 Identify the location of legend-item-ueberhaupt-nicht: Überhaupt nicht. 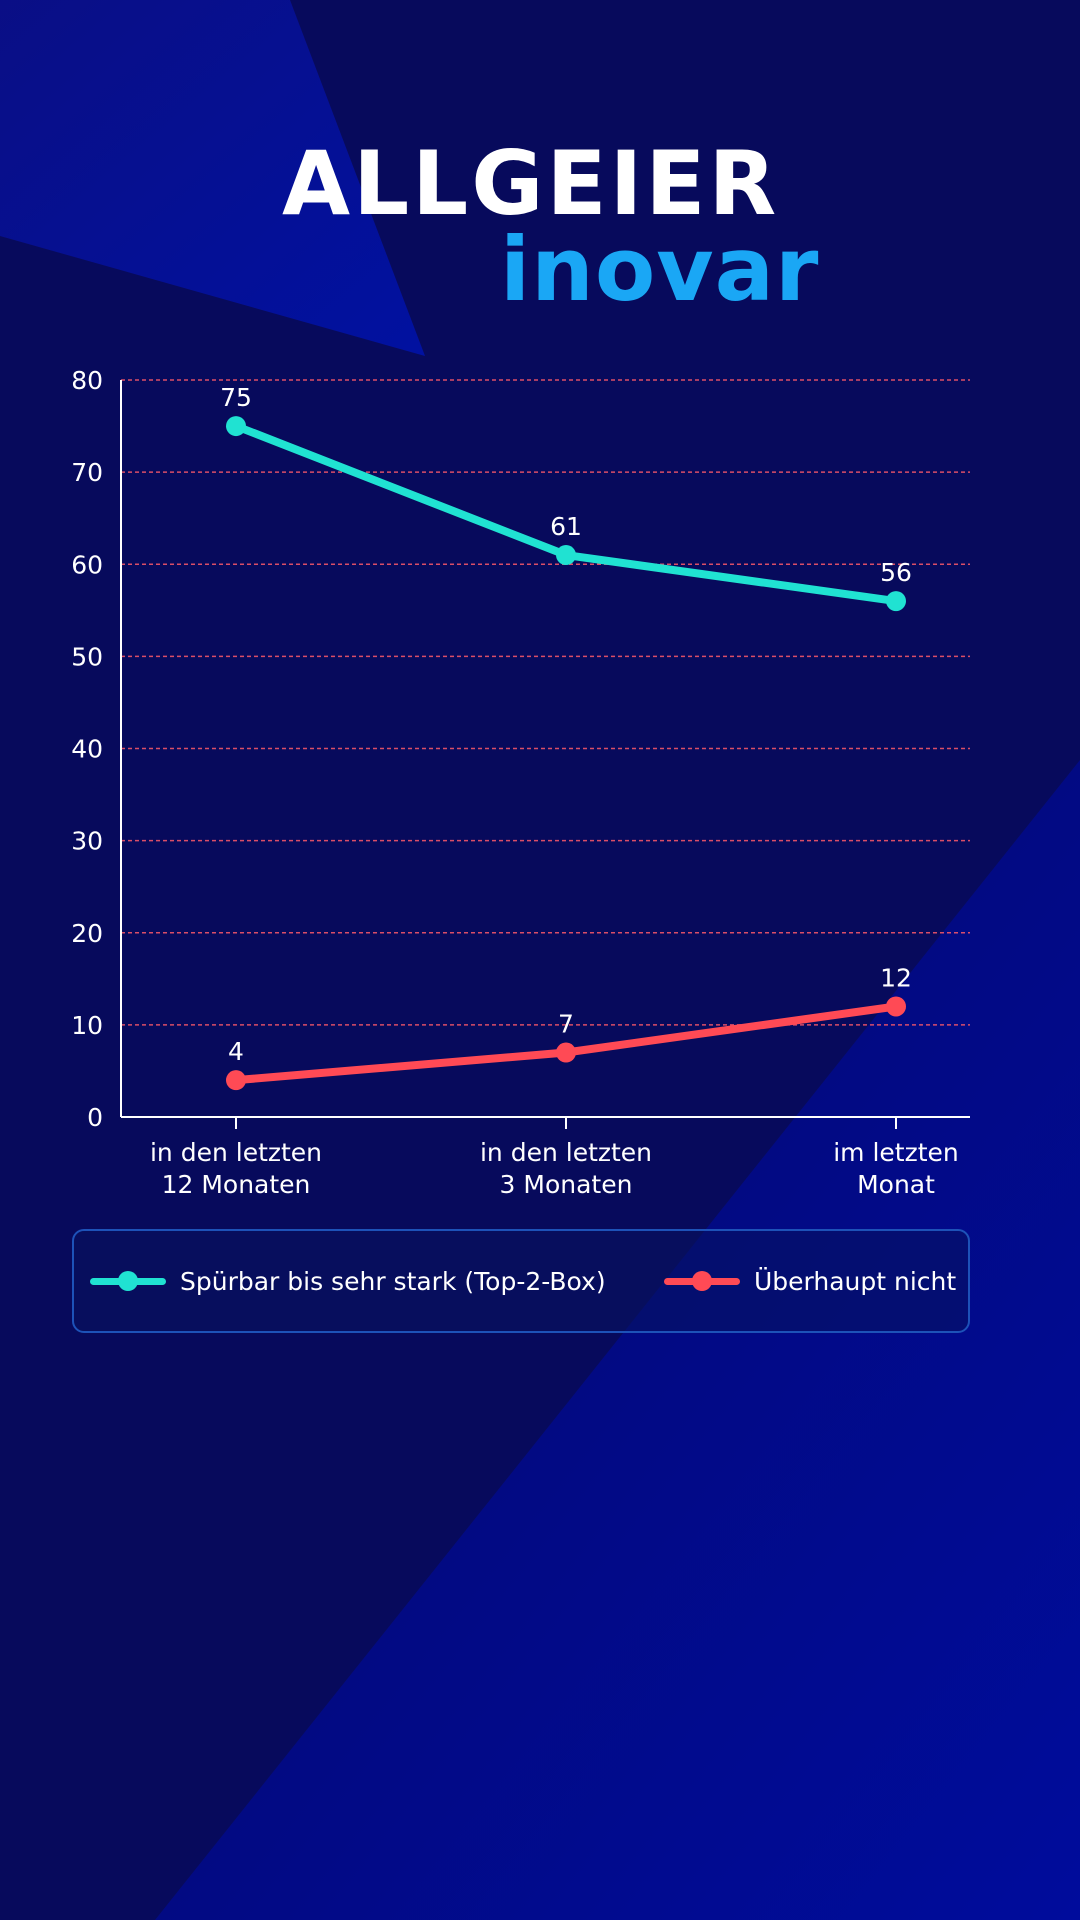
(810, 1281).